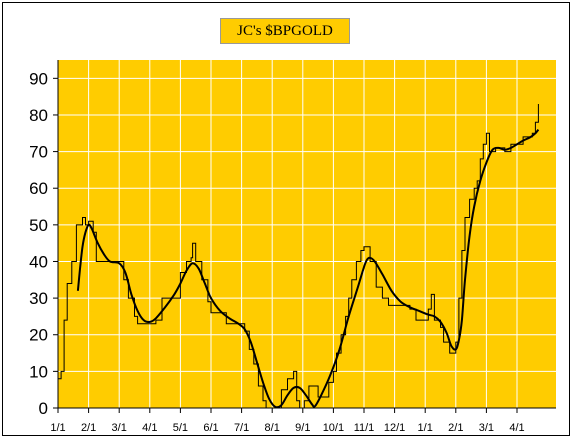 This screenshot has height=442, width=576. Describe the element at coordinates (38, 188) in the screenshot. I see `y-tick-label: 60` at that location.